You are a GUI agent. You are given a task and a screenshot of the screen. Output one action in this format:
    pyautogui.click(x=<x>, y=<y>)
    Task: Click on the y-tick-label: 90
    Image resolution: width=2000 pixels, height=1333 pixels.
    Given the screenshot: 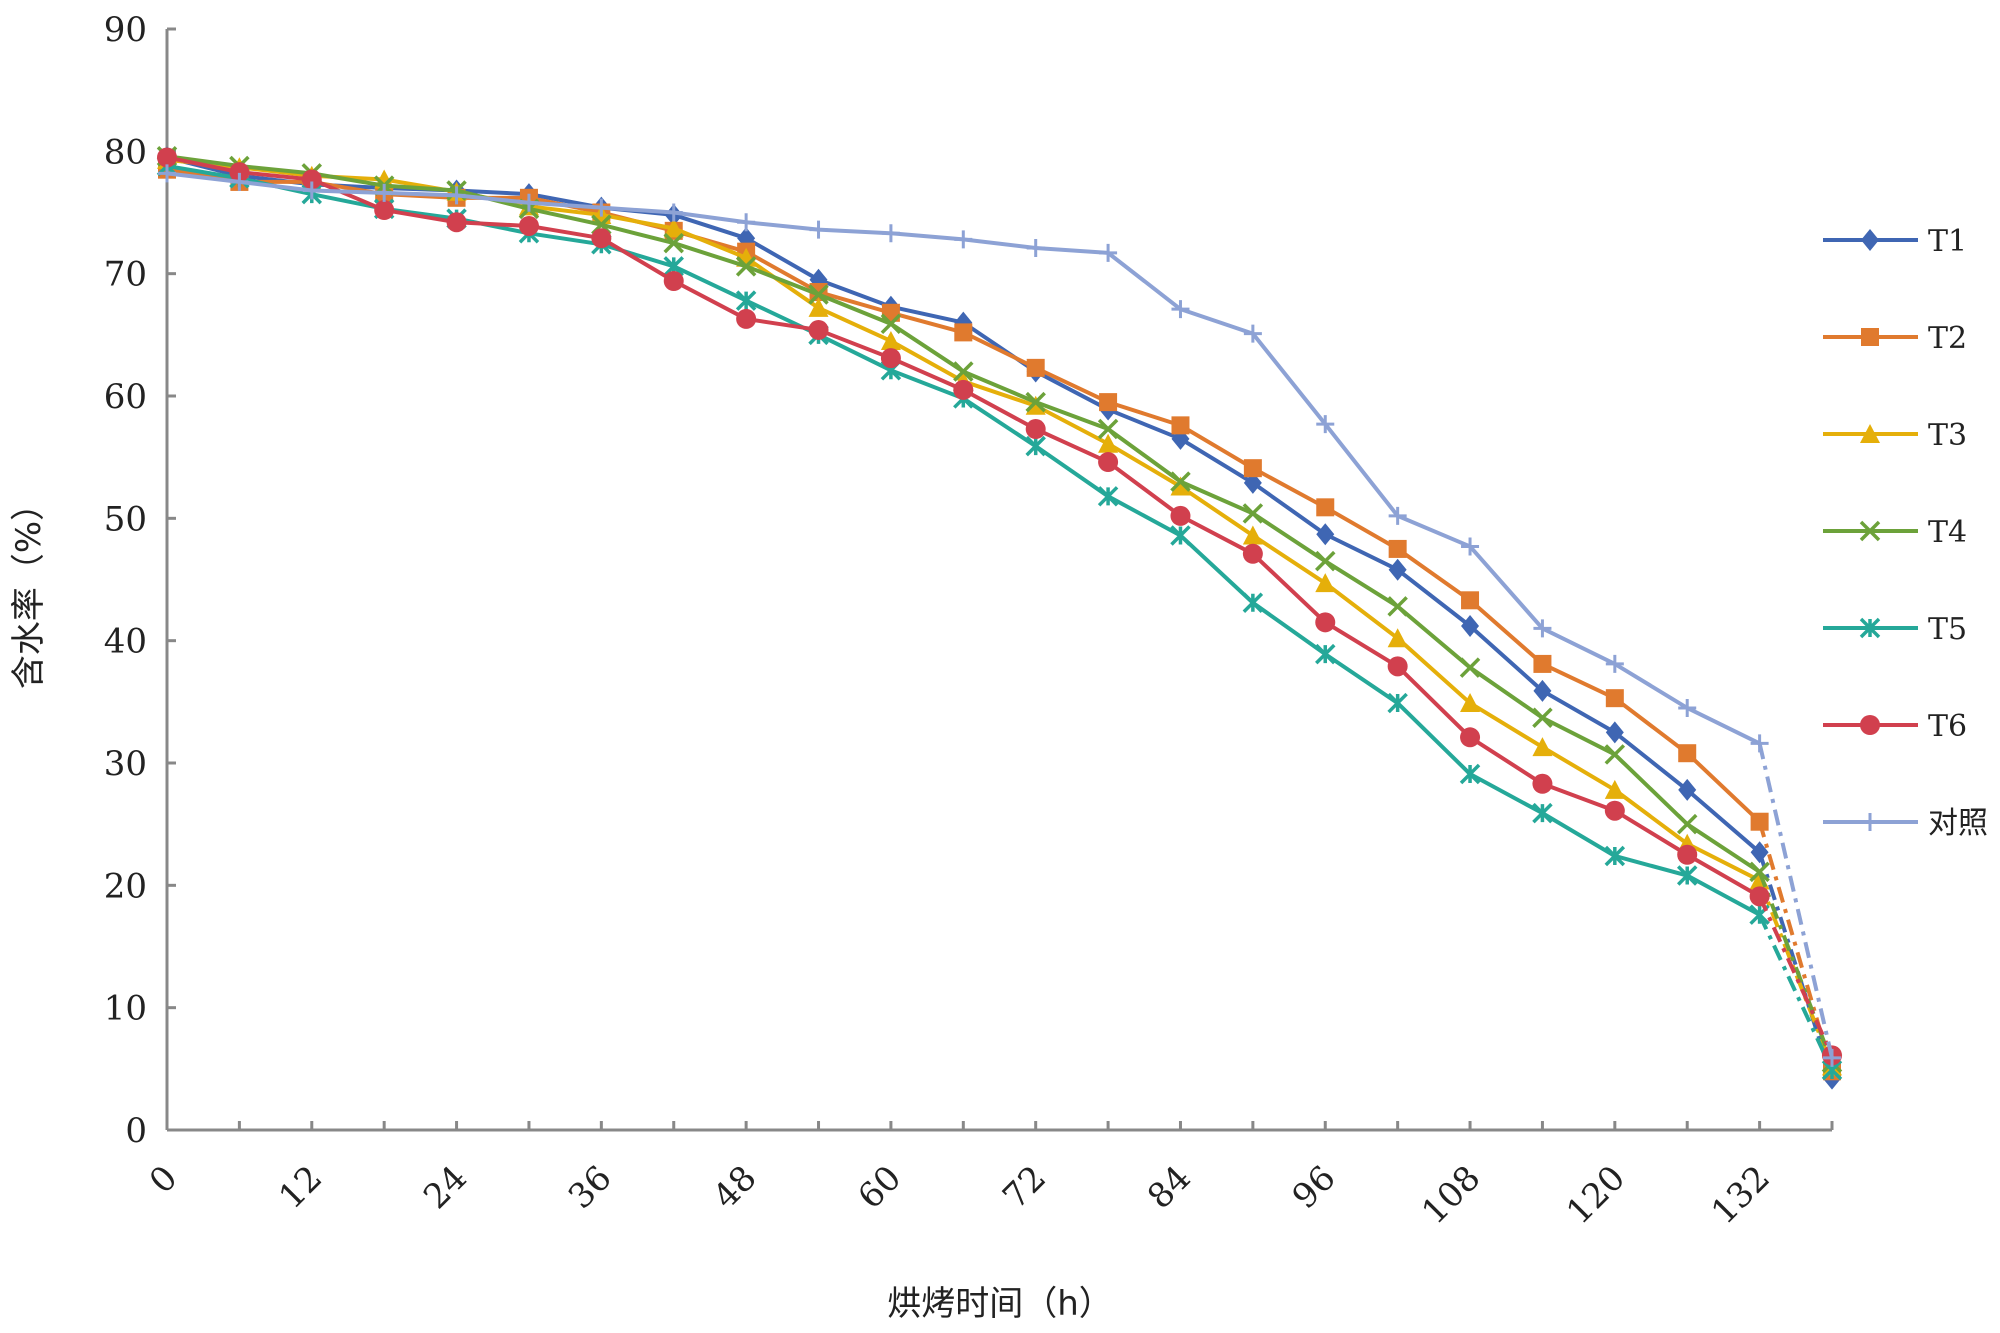 What is the action you would take?
    pyautogui.click(x=125, y=30)
    